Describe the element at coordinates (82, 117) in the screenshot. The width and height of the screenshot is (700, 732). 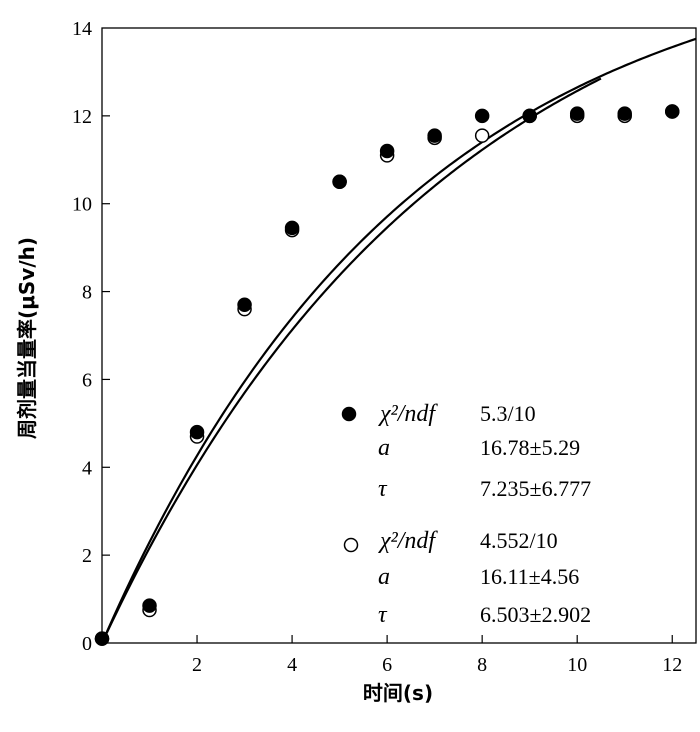
I see `y-tick-label: 12` at that location.